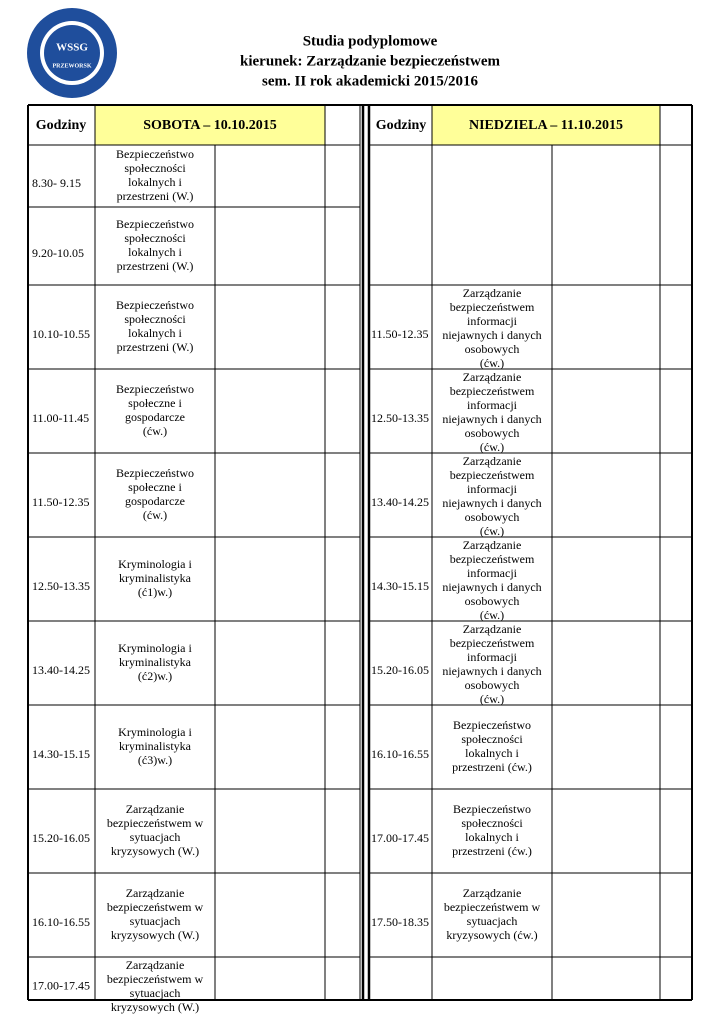  What do you see at coordinates (400, 922) in the screenshot?
I see `time-label: 17.50-18.35` at bounding box center [400, 922].